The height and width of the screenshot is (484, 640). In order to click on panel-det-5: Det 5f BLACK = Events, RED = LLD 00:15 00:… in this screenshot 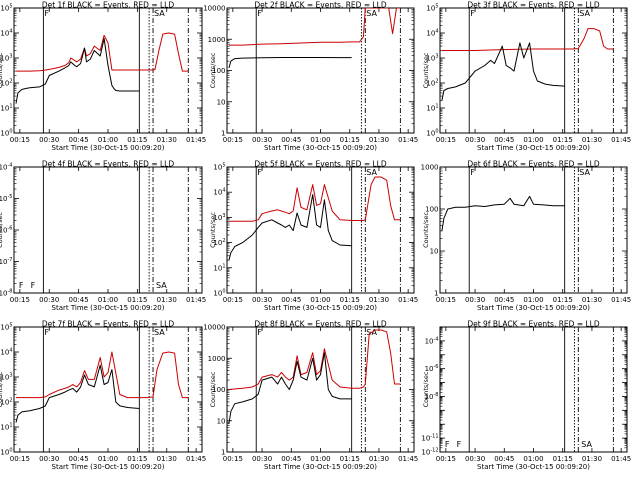, I will do `click(313, 236)`.